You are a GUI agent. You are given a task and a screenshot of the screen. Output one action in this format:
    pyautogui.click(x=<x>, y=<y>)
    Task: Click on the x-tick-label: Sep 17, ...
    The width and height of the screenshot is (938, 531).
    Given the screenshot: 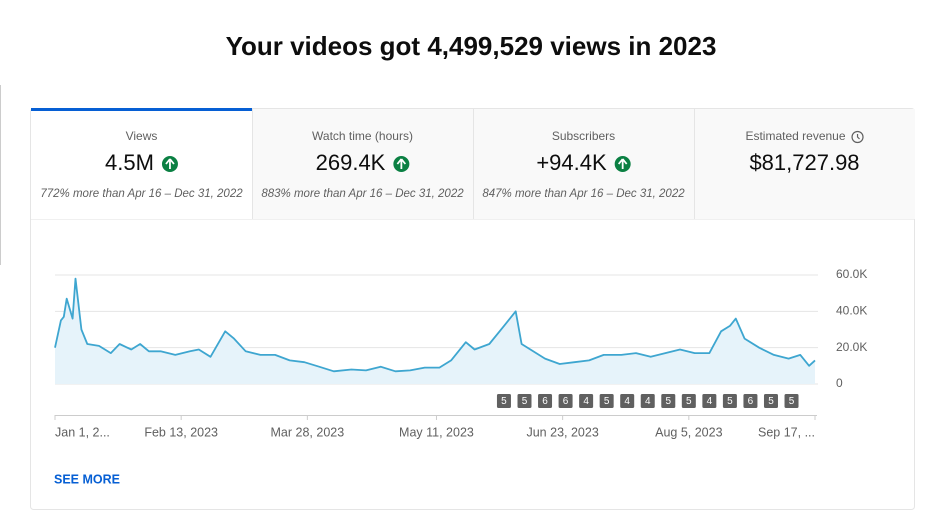 What is the action you would take?
    pyautogui.click(x=786, y=432)
    